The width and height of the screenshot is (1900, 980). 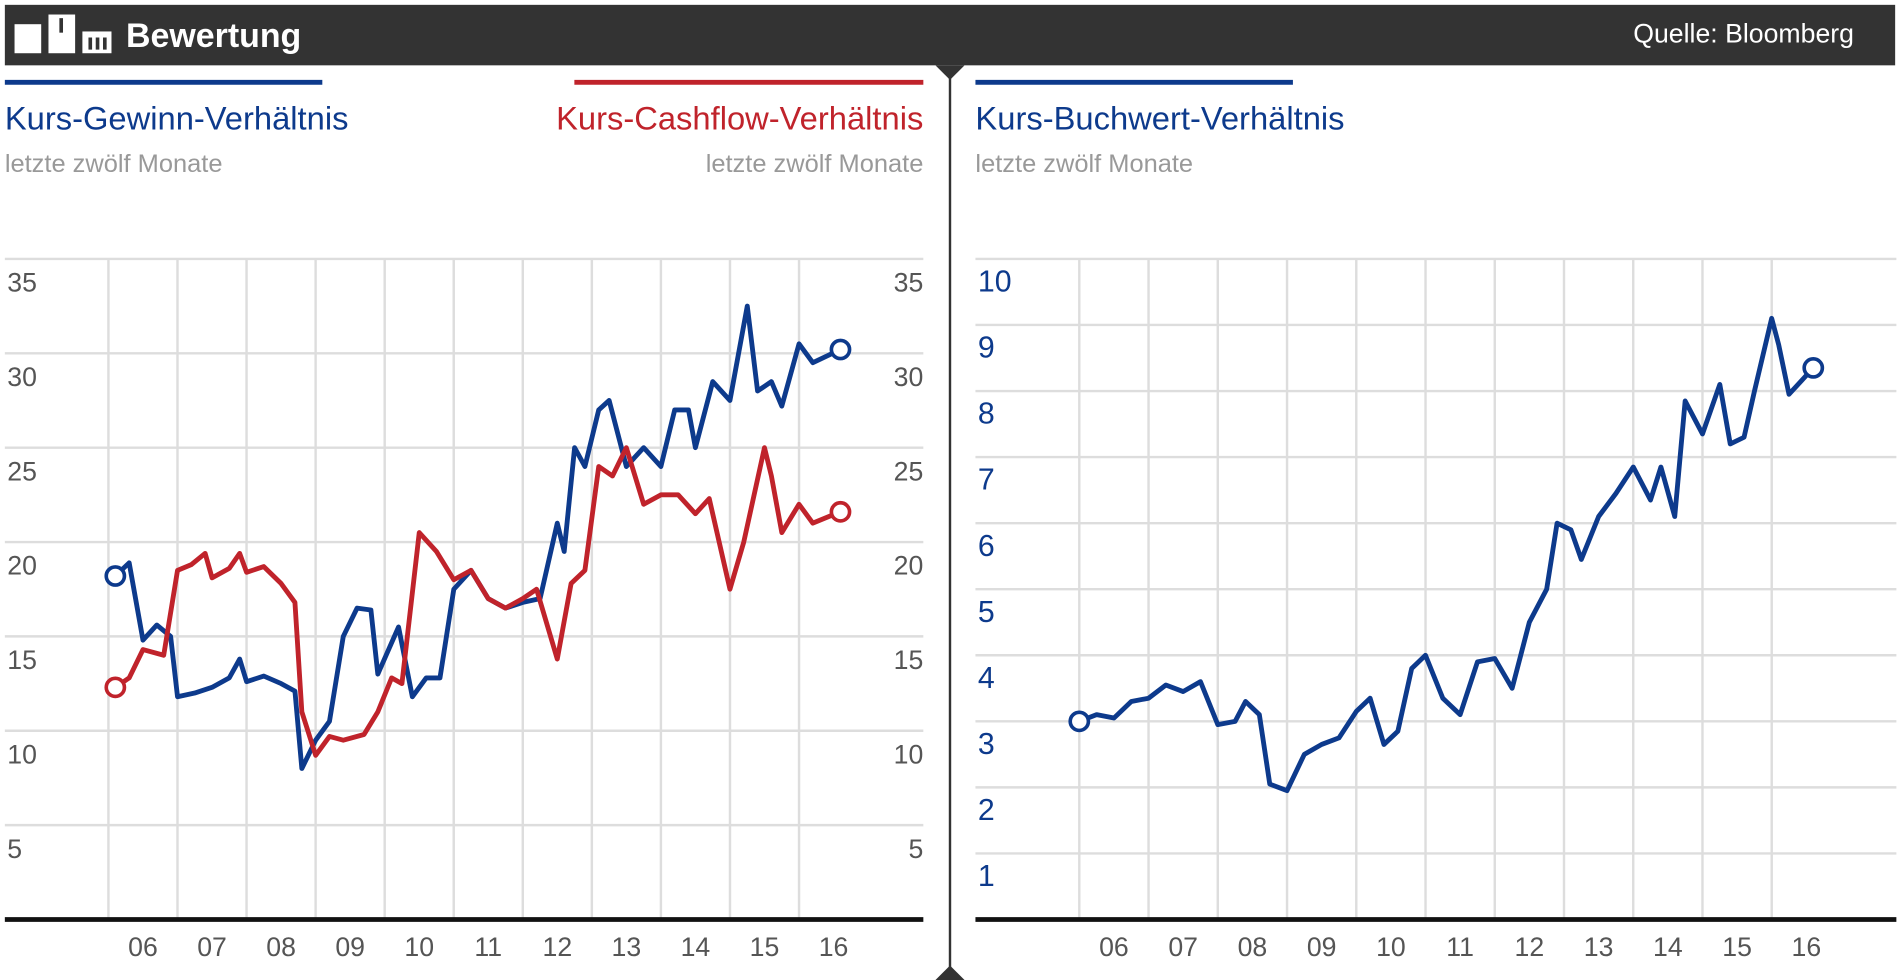 What do you see at coordinates (177, 117) in the screenshot?
I see `series-title: Kurs-Gewinn-Verhältnis` at bounding box center [177, 117].